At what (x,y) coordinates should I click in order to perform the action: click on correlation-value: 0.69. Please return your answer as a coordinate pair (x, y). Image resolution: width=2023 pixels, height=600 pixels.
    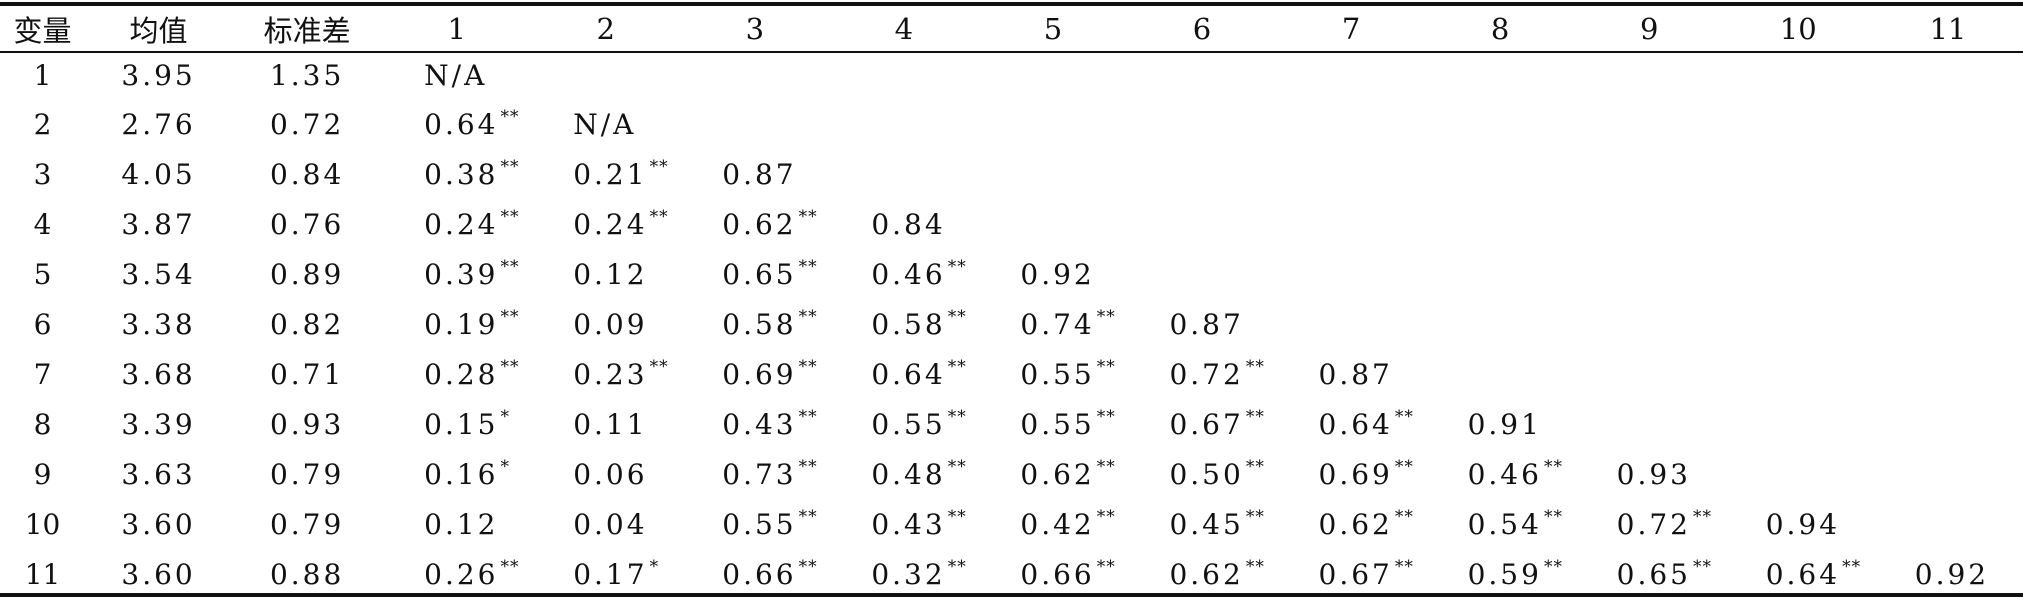
    Looking at the image, I should click on (759, 374).